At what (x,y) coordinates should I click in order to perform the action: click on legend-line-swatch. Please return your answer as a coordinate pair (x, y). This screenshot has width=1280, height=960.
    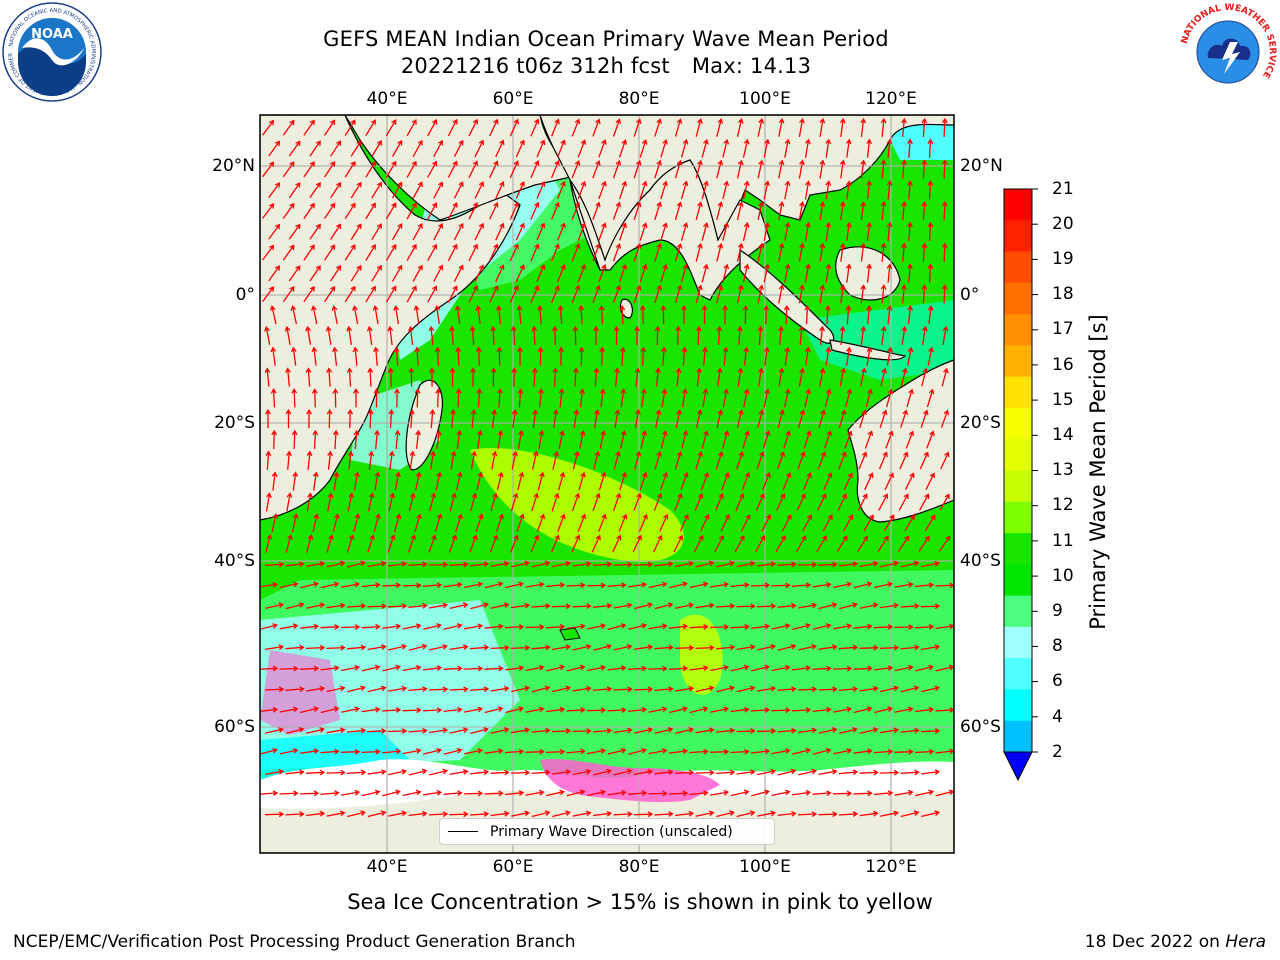
    Looking at the image, I should click on (463, 831).